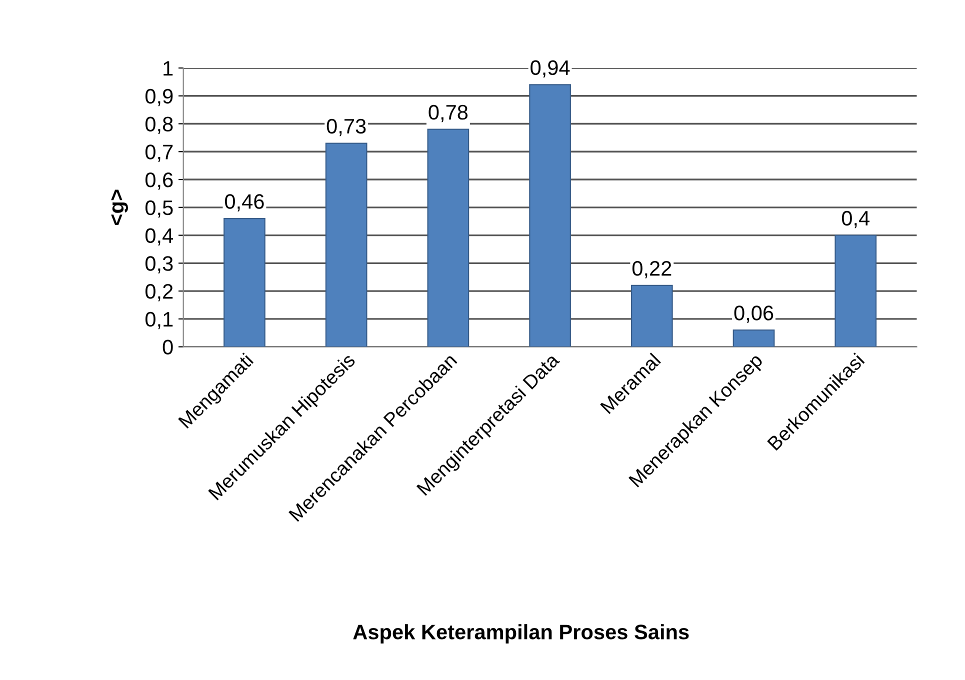 The image size is (965, 680). Describe the element at coordinates (244, 203) in the screenshot. I see `data-label: 0,46` at that location.